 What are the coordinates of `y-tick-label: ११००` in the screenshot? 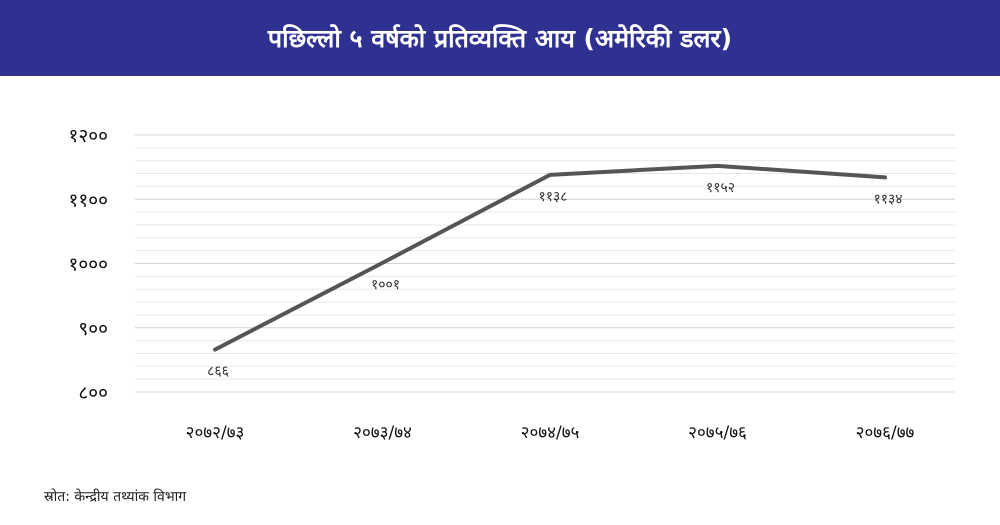 It's located at (88, 200).